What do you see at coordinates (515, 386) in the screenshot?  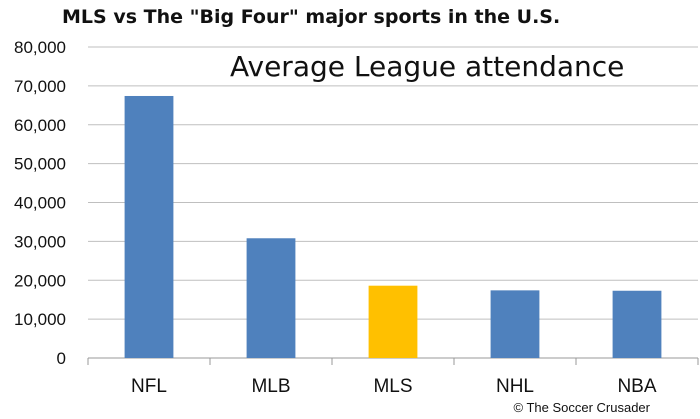 I see `x-category-label: NHL` at bounding box center [515, 386].